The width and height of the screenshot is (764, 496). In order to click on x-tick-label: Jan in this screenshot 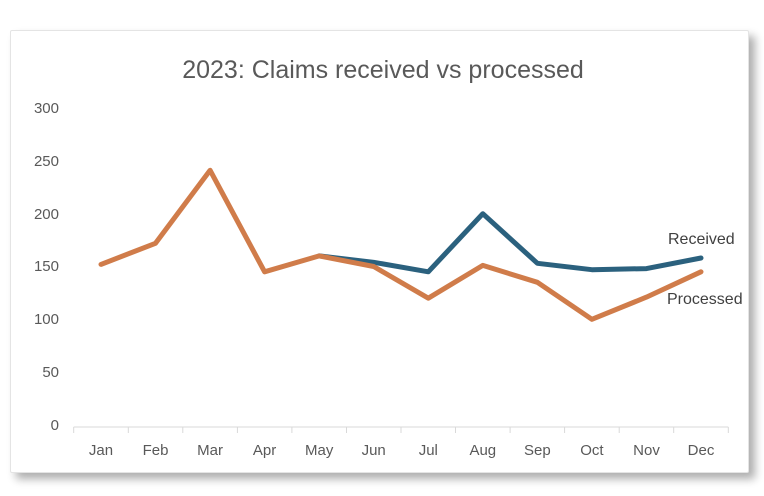, I will do `click(101, 450)`.